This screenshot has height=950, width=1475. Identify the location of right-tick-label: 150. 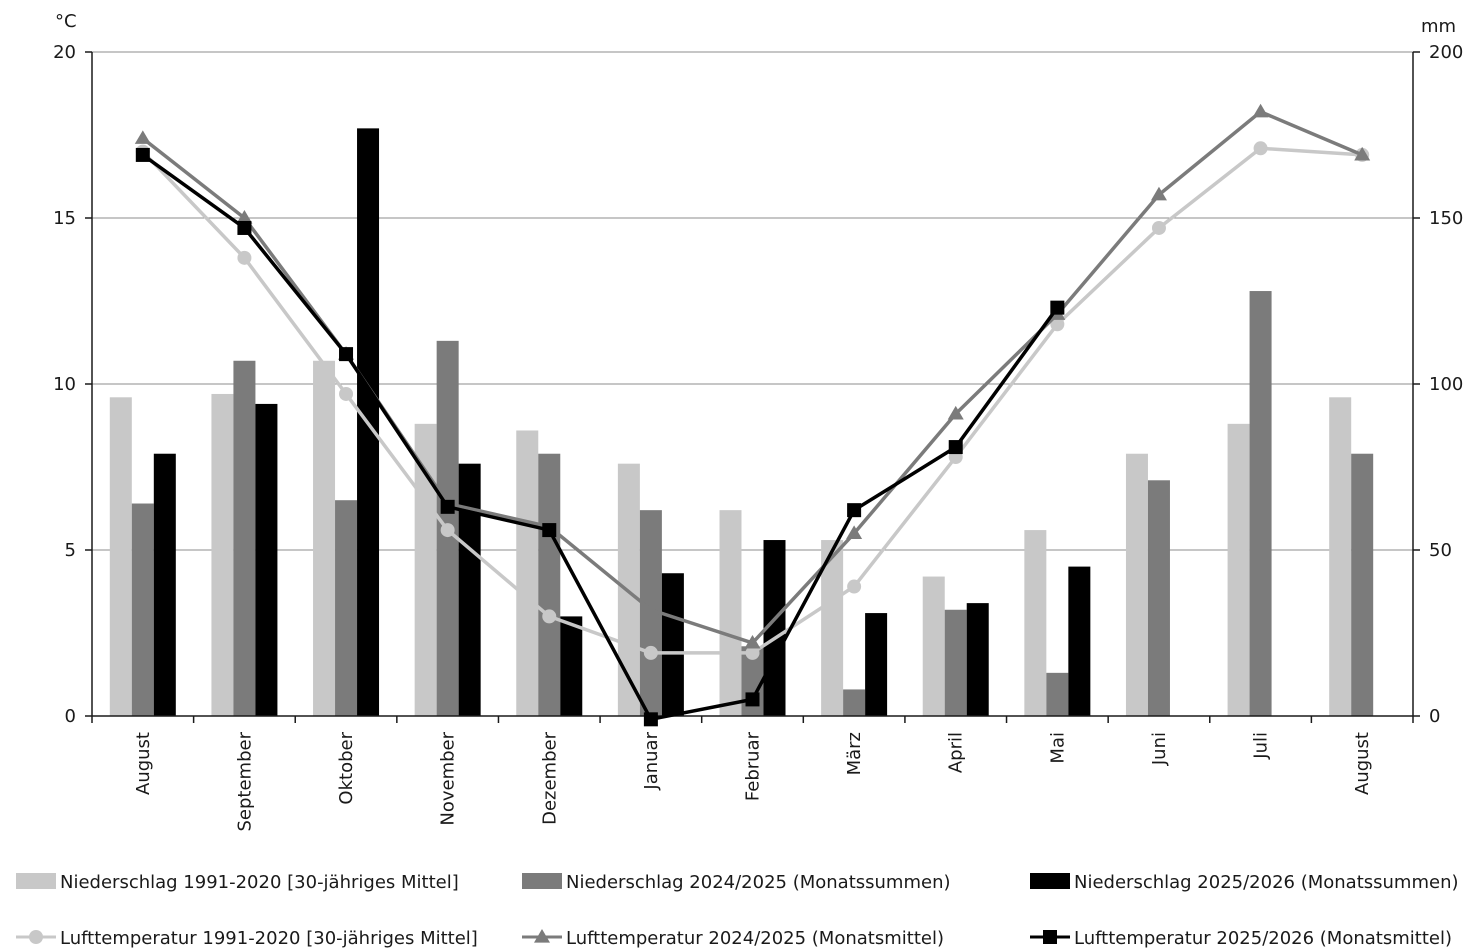
(1446, 218).